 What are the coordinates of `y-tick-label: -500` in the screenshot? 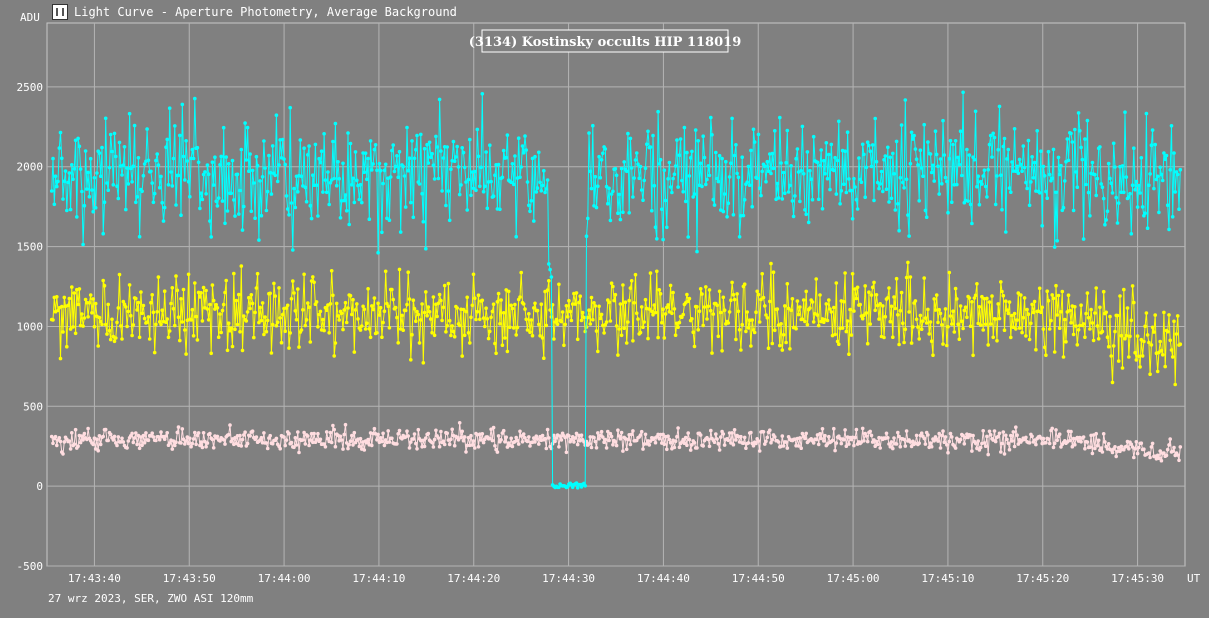 It's located at (30, 566).